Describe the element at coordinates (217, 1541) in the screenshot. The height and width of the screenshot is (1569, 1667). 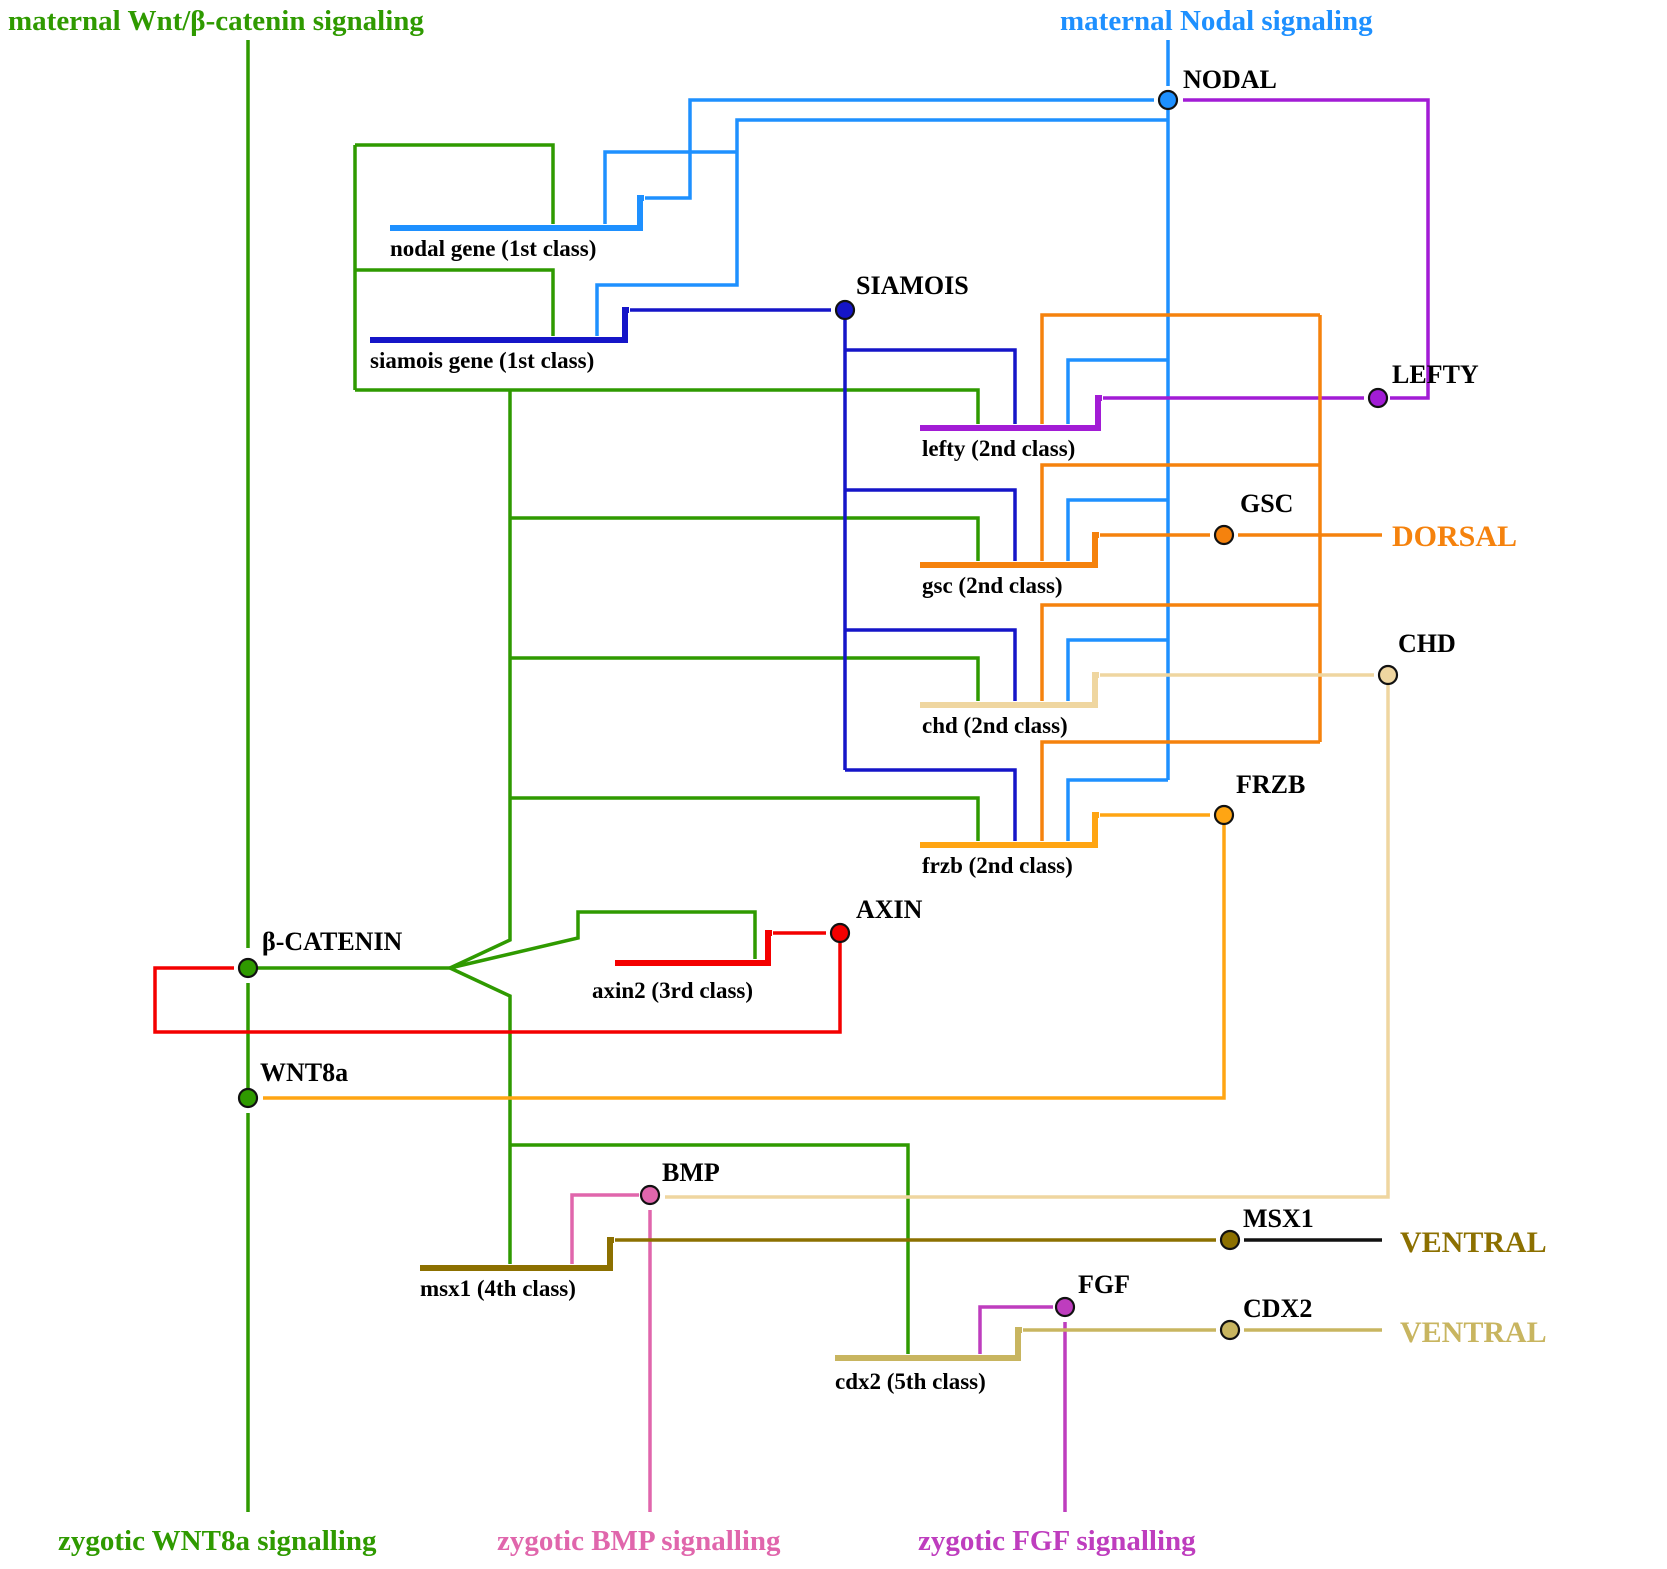
I see `title-zygotic-wnt8a: zygotic WNT8a signalling` at that location.